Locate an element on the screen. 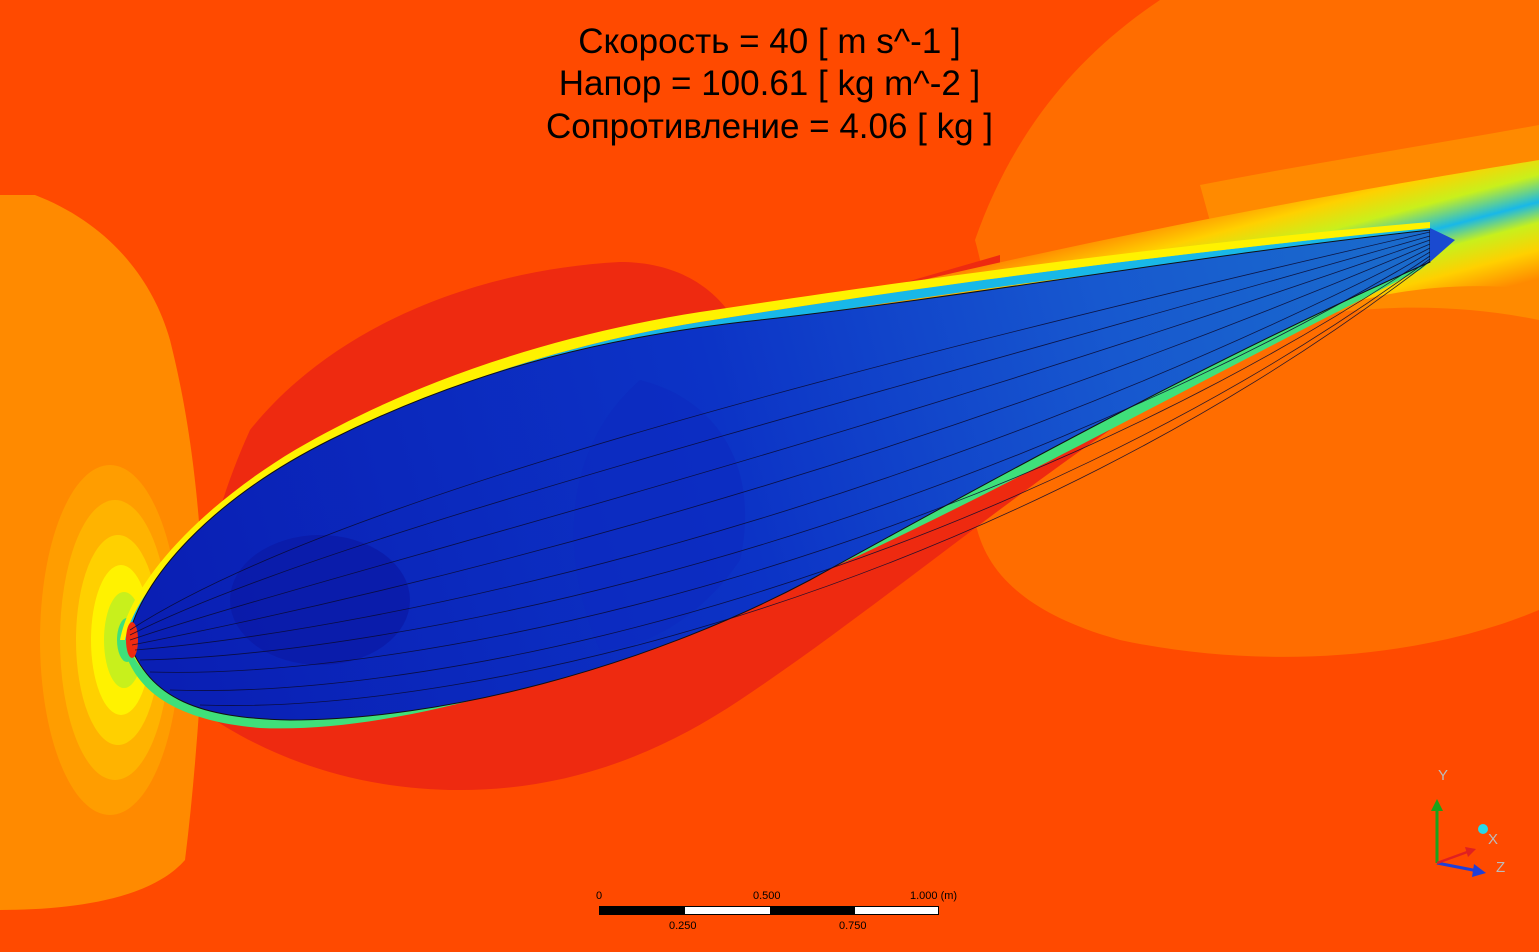  body-dark-zone is located at coordinates (320, 600).